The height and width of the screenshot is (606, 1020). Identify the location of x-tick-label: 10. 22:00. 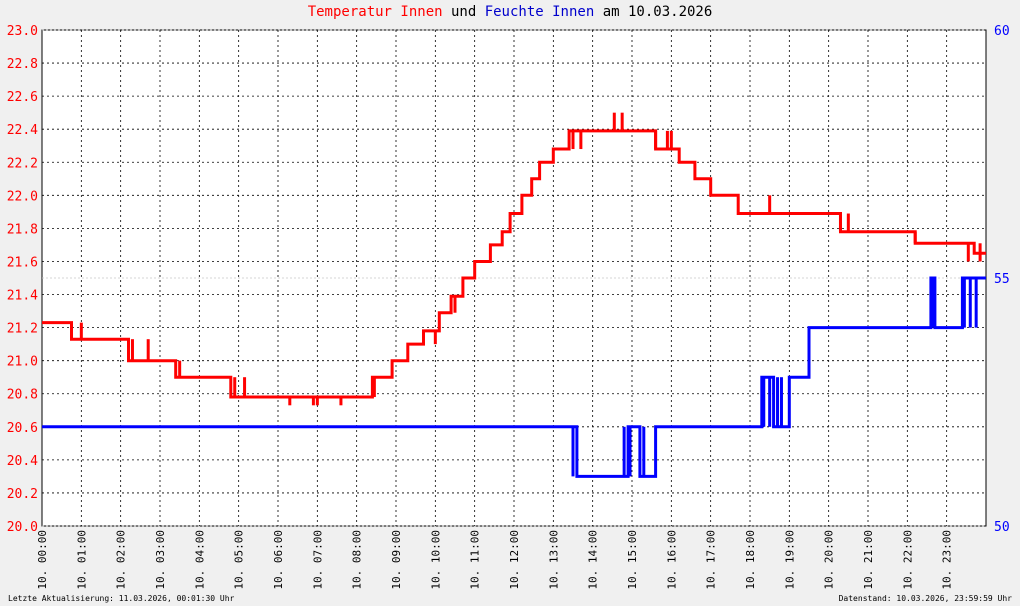
(907, 560).